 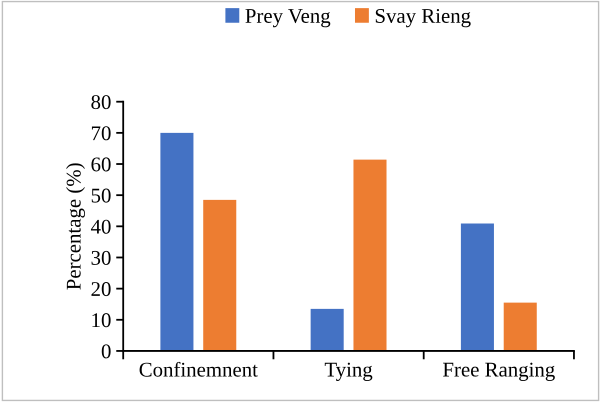 What do you see at coordinates (101, 133) in the screenshot?
I see `y-tick-label: 70` at bounding box center [101, 133].